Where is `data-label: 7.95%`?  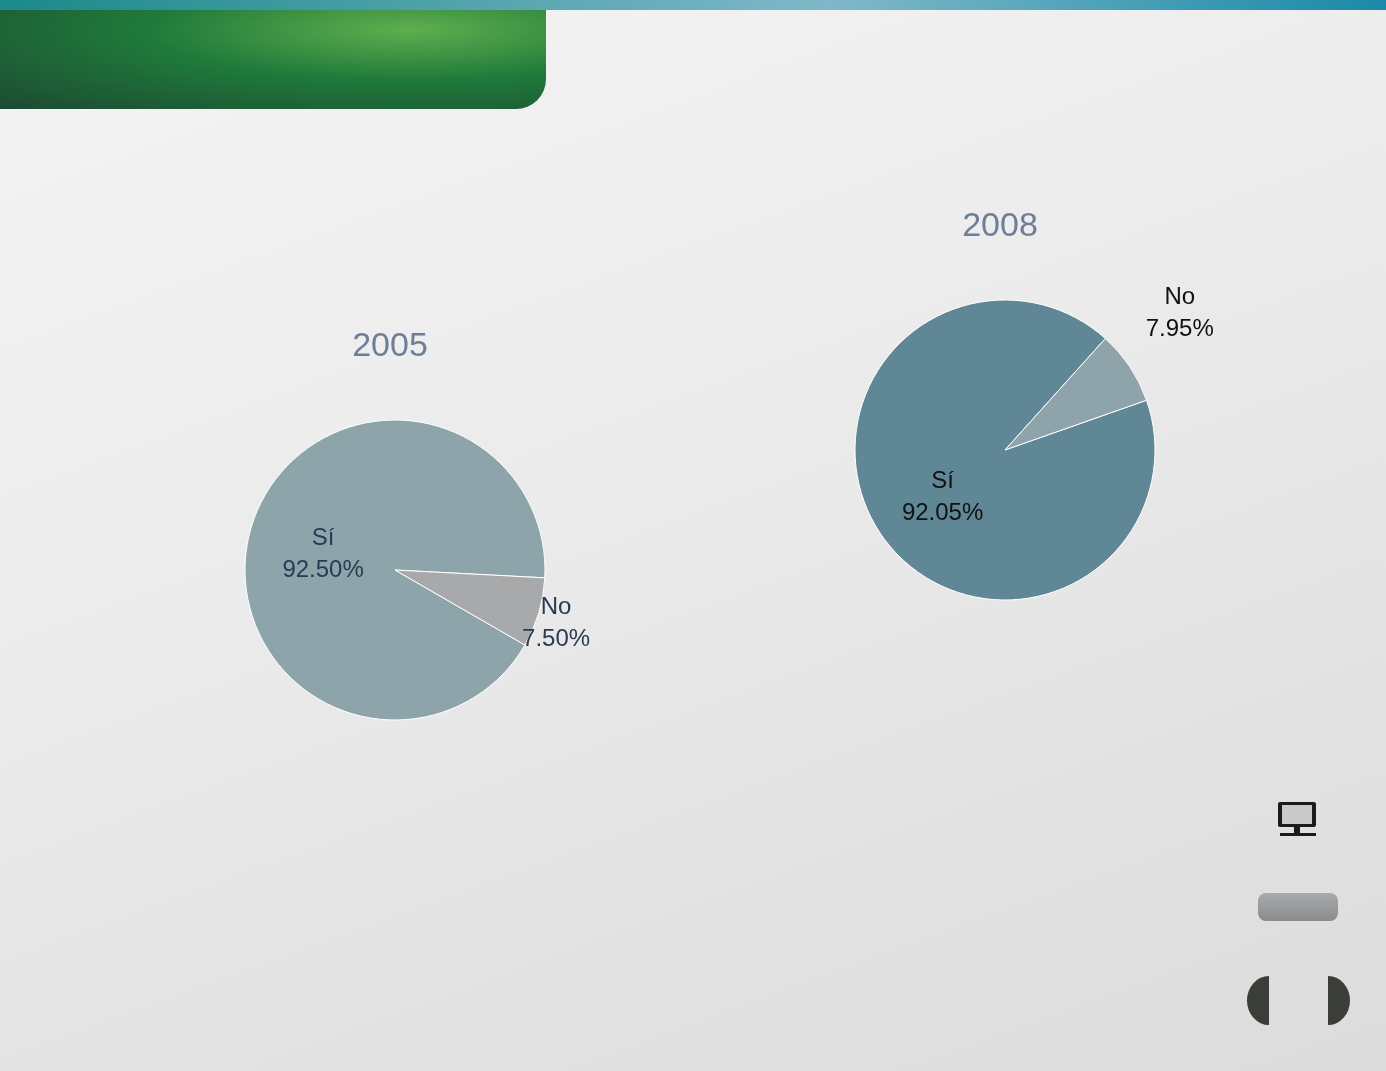 data-label: 7.95% is located at coordinates (1179, 327).